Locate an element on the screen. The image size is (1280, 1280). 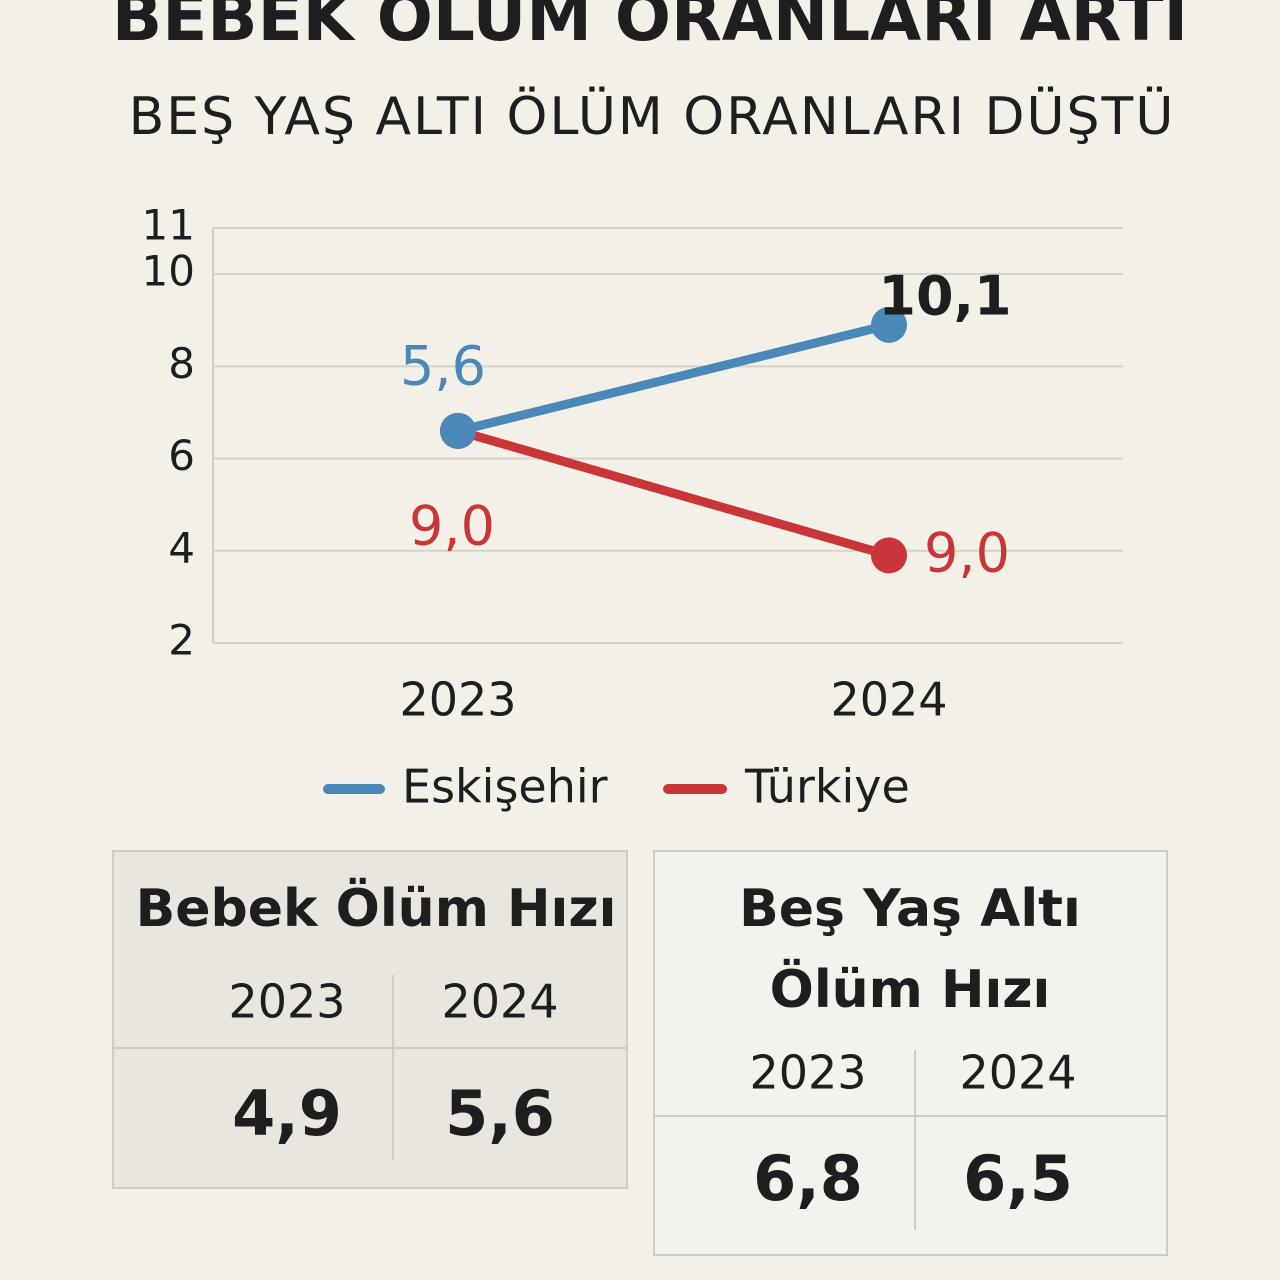
table-value: 6,5 is located at coordinates (1018, 1178).